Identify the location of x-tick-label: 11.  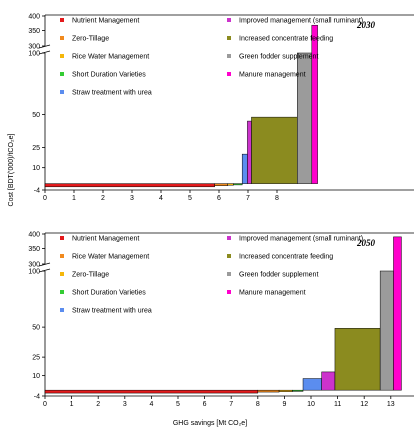
(337, 404).